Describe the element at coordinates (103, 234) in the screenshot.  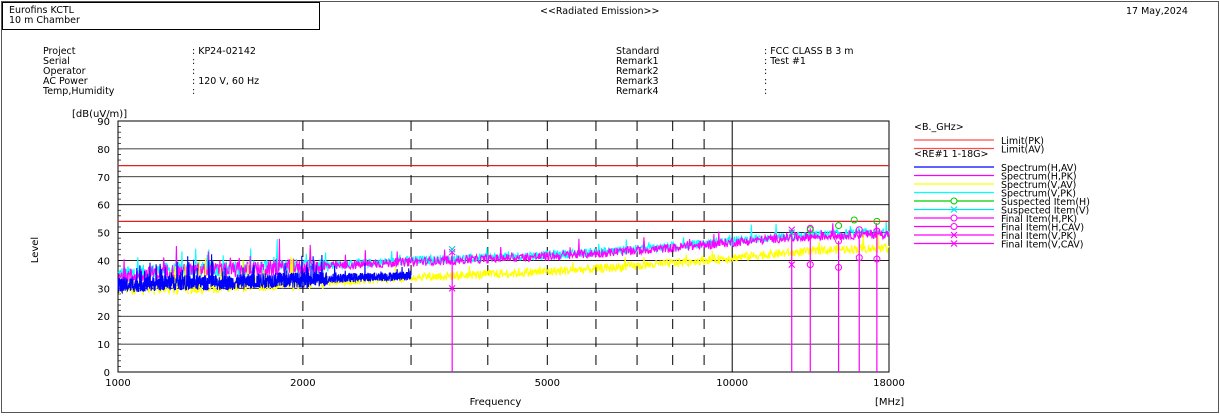
I see `y-tick-label: 50` at that location.